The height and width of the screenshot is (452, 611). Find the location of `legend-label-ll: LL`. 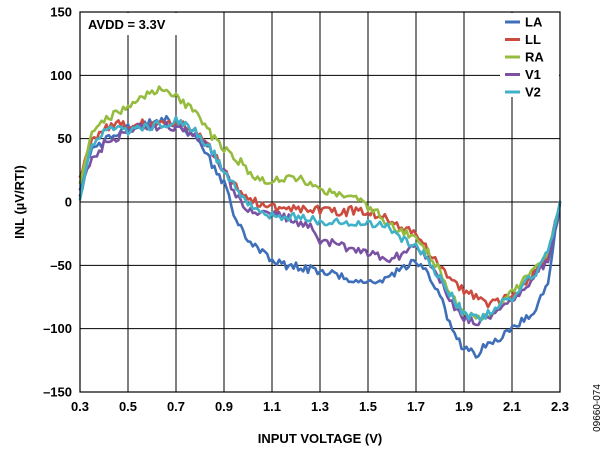

legend-label-ll: LL is located at coordinates (533, 39).